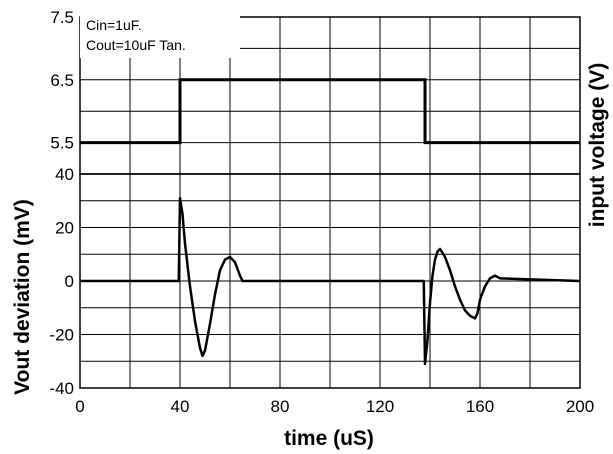 Image resolution: width=613 pixels, height=454 pixels. I want to click on top-y-tick-label: 6.5, so click(62, 80).